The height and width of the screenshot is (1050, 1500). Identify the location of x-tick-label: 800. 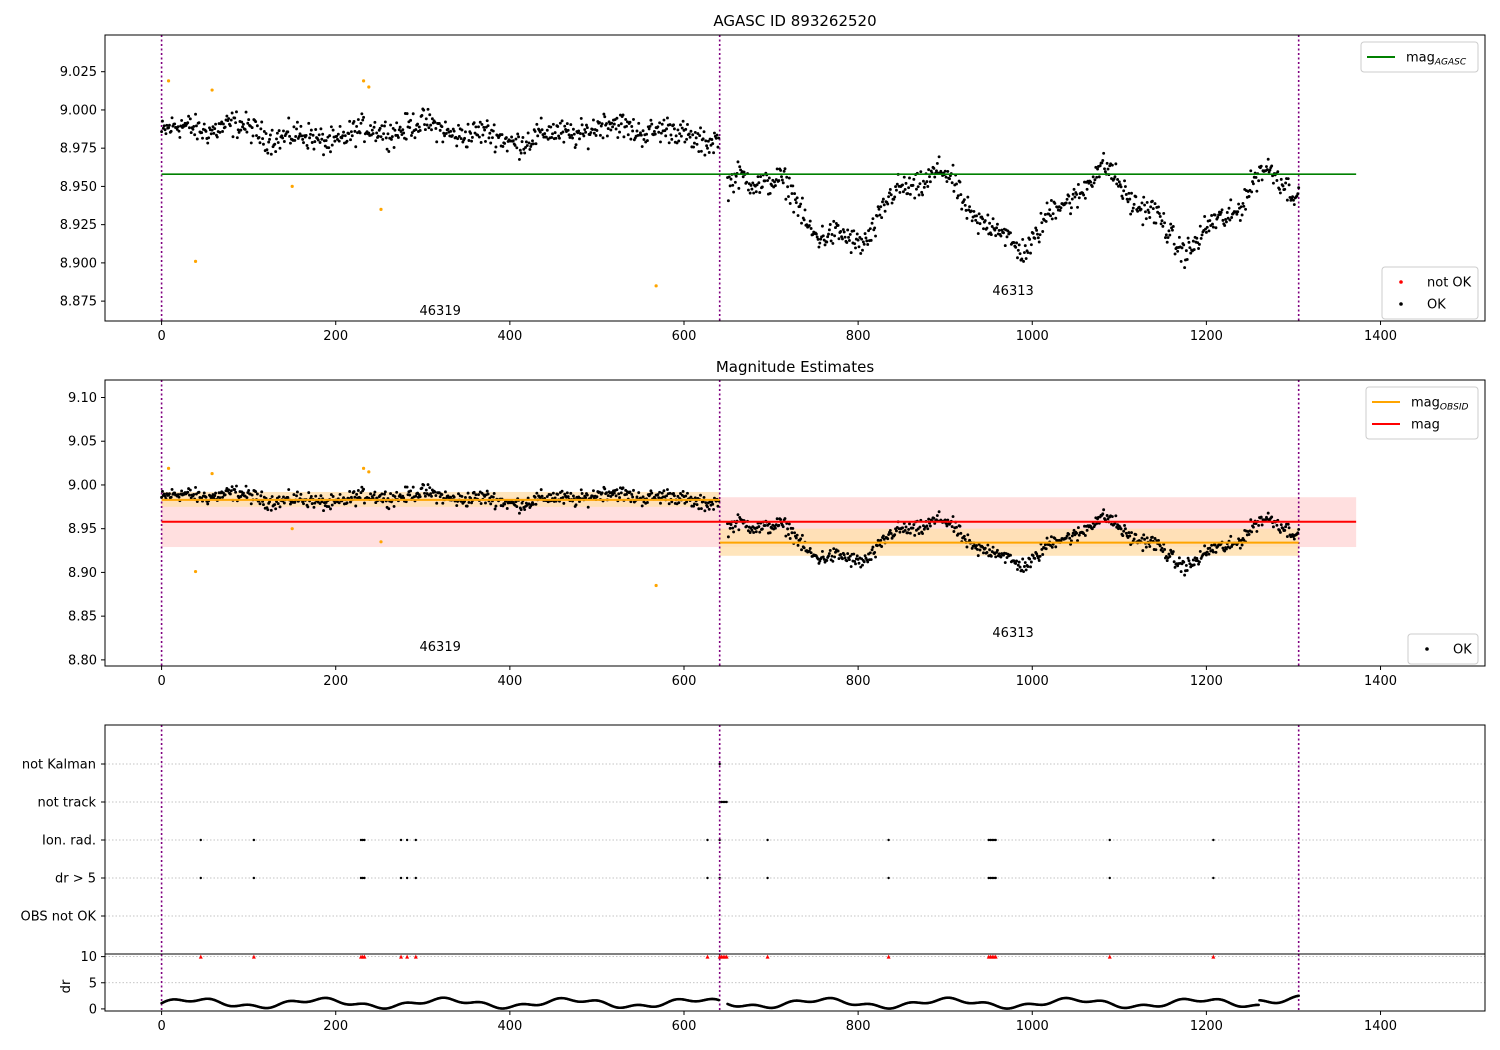
(858, 336).